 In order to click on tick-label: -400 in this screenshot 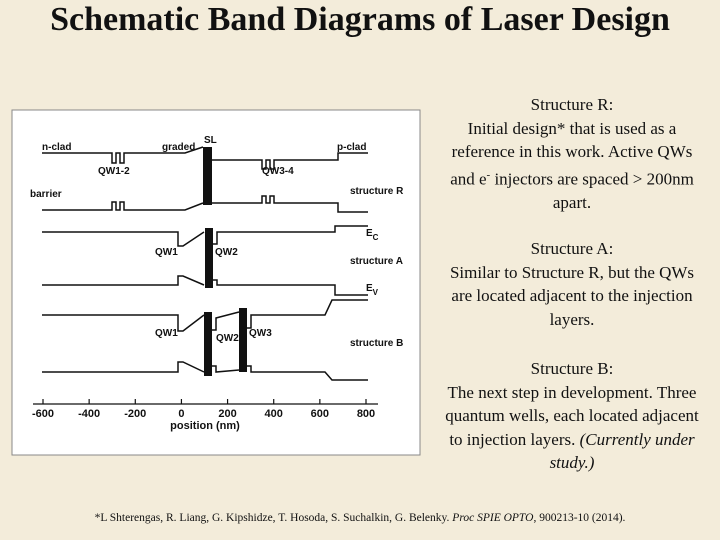, I will do `click(89, 414)`.